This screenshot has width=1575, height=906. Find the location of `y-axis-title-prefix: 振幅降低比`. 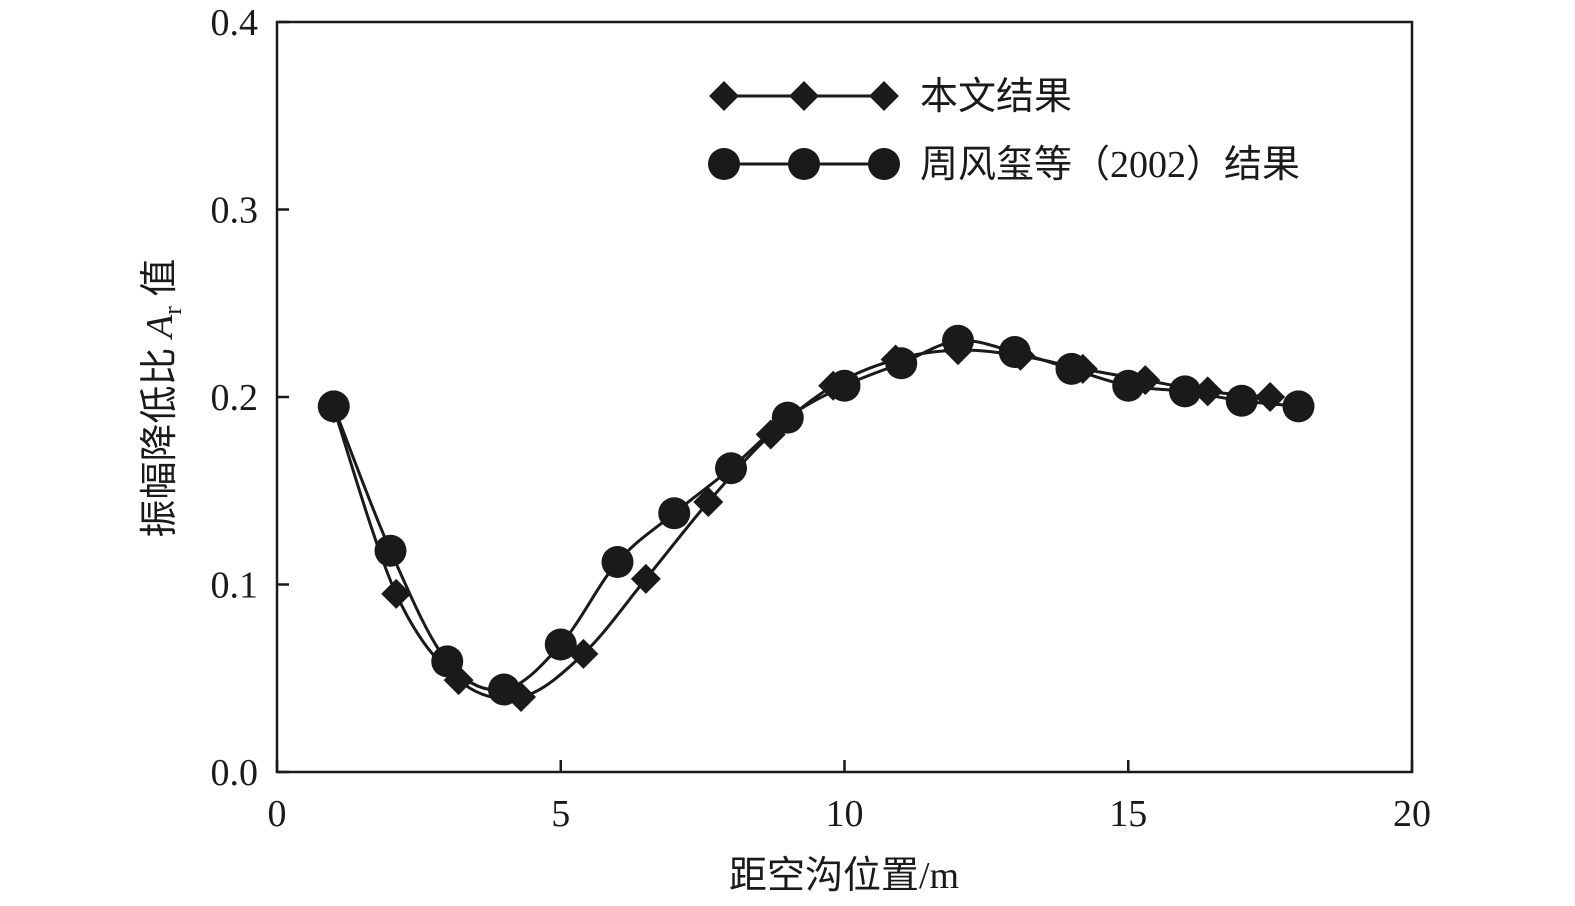

y-axis-title-prefix: 振幅降低比 is located at coordinates (160, 438).